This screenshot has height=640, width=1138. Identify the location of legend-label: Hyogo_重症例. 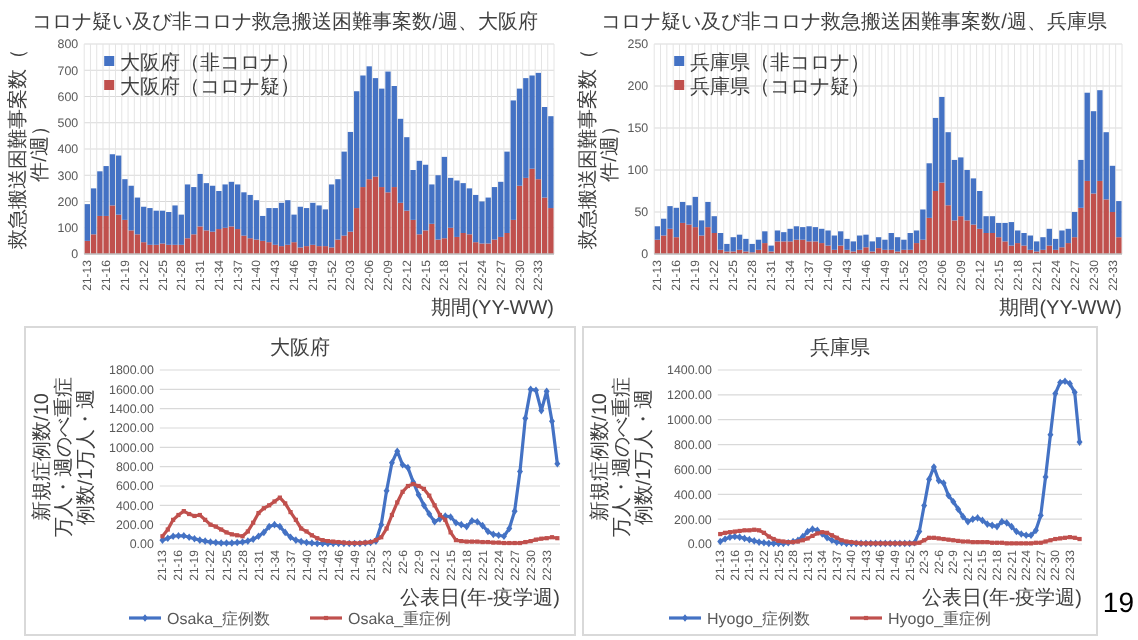
(940, 619).